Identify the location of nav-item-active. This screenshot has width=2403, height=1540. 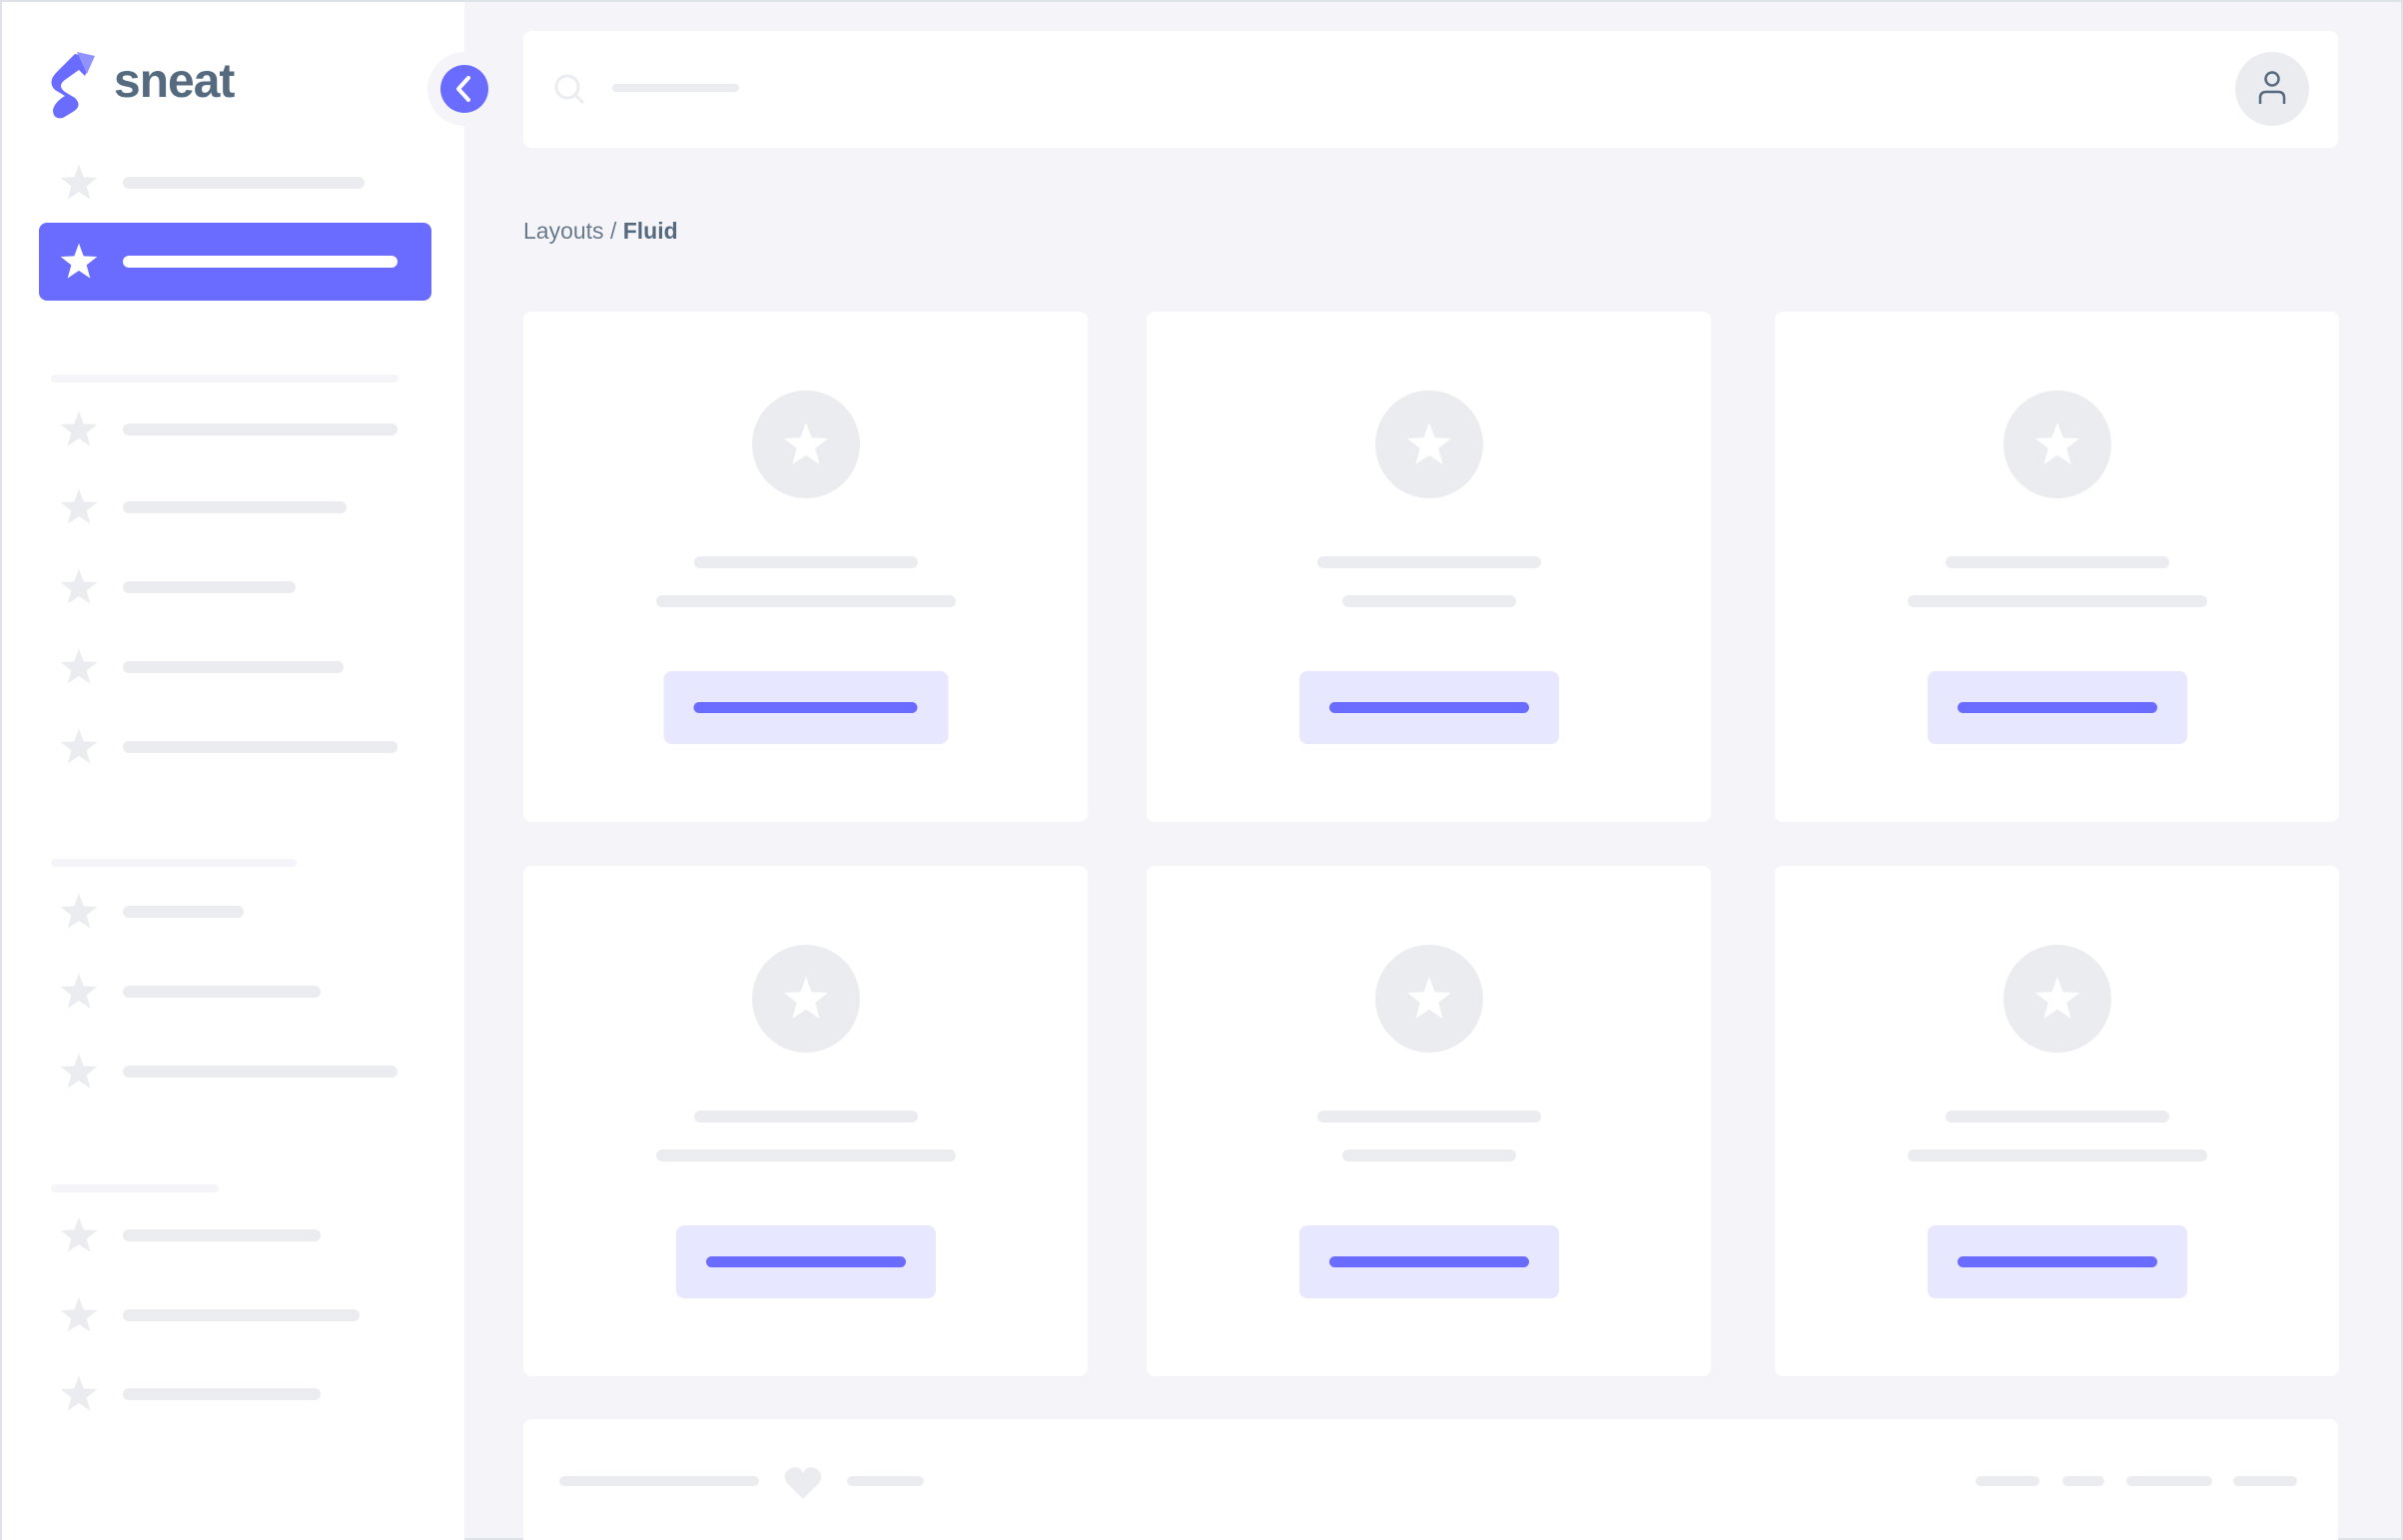
(235, 262).